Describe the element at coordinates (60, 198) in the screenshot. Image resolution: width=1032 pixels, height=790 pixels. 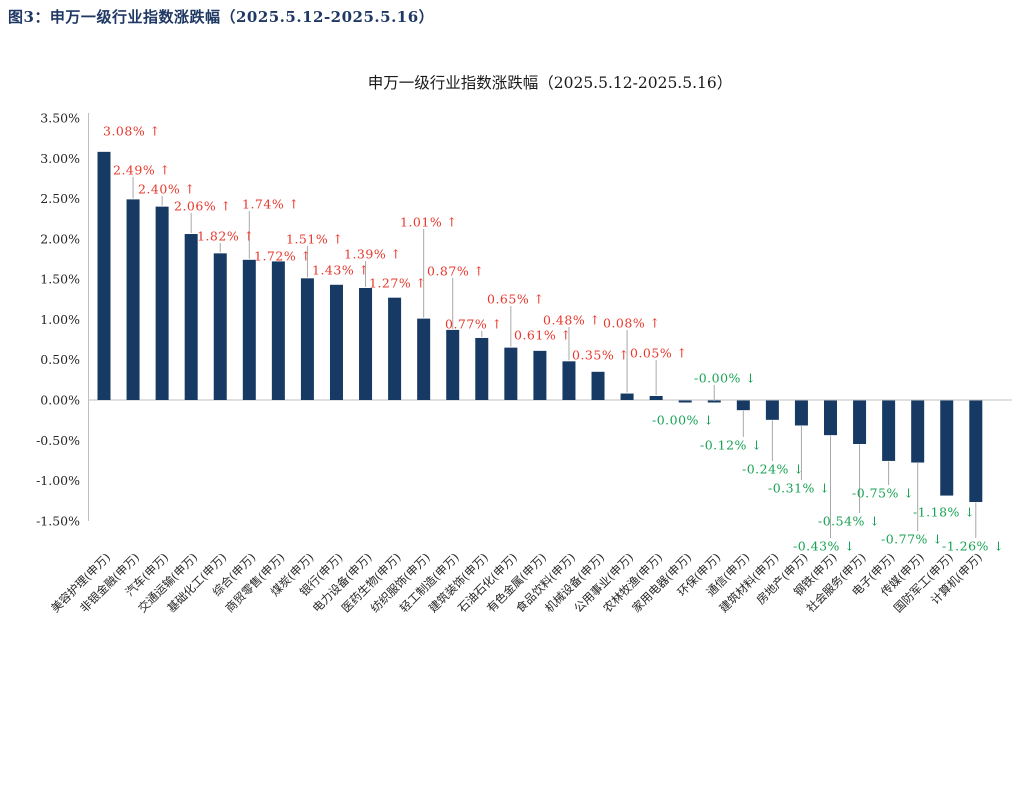
I see `y-tick-label: 2.50%` at that location.